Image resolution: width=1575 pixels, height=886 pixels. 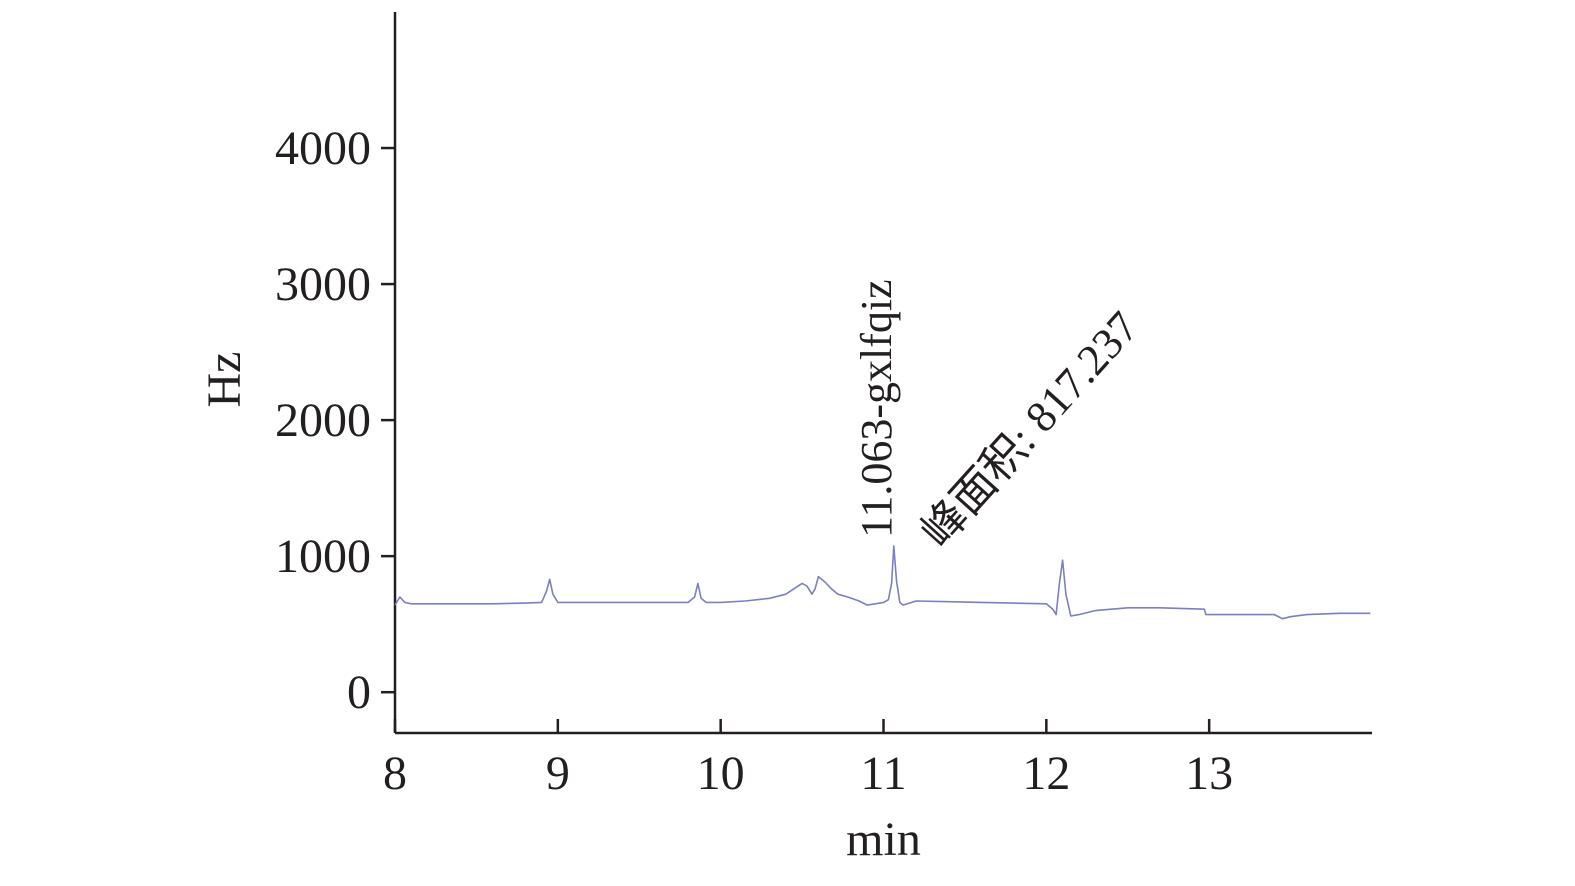 I want to click on x-axis-ticks: 8 9 10 11 12 13, so click(x=808, y=759).